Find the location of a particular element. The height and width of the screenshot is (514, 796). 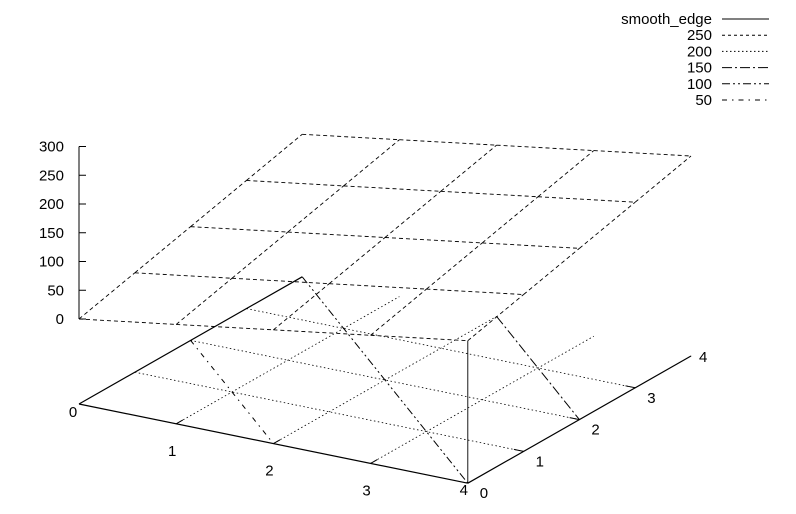

surface-mesh-line-y0-seg2 is located at coordinates (322, 332).